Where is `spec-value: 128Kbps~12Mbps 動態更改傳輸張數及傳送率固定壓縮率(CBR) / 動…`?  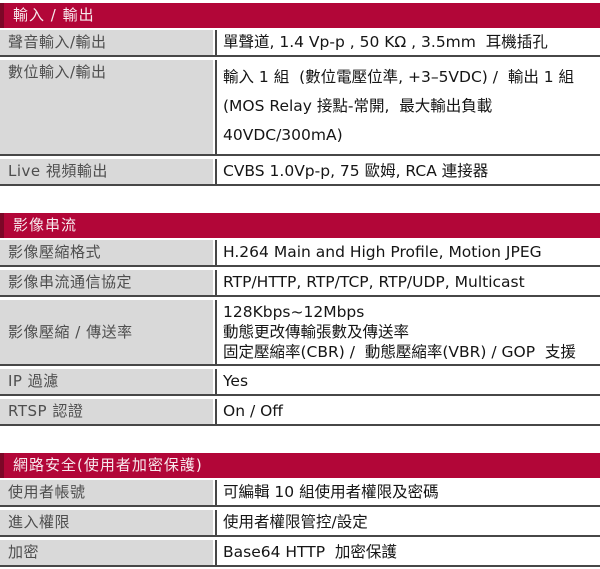 spec-value: 128Kbps~12Mbps 動態更改傳輸張數及傳送率固定壓縮率(CBR) / 動… is located at coordinates (407, 332).